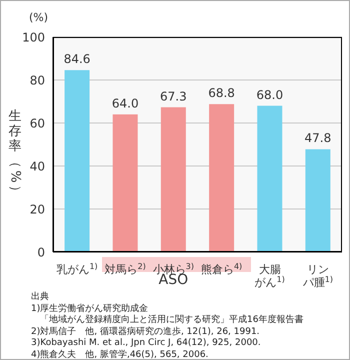  What do you see at coordinates (37, 209) in the screenshot?
I see `y-tick-label: 20` at bounding box center [37, 209].